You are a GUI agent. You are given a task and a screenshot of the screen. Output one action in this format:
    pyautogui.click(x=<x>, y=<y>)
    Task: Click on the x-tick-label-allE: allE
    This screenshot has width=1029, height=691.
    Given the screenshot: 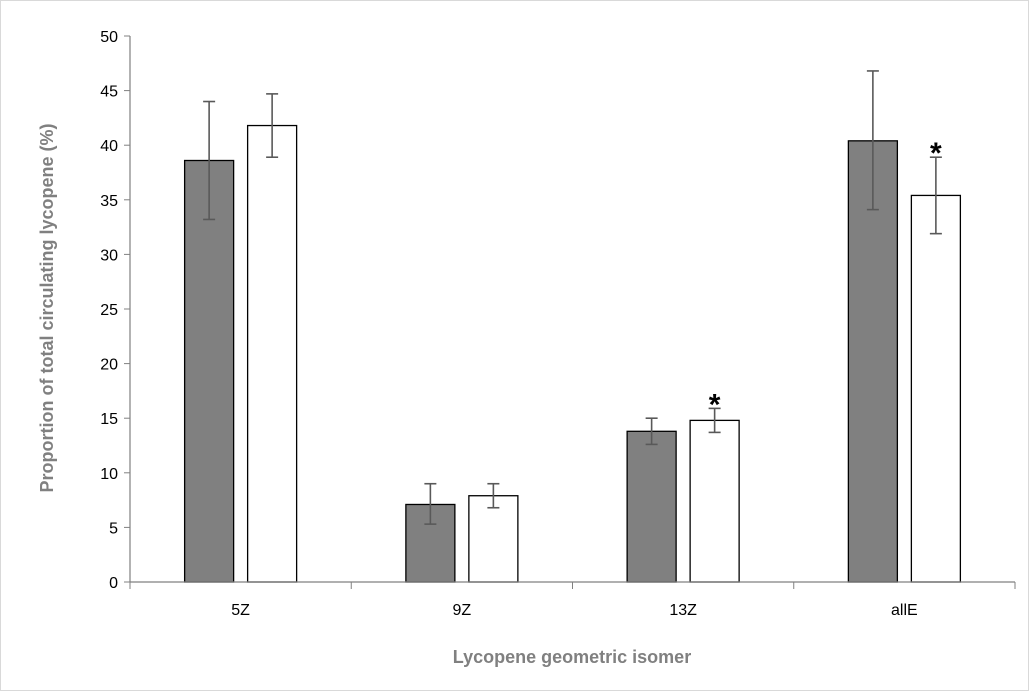 What is the action you would take?
    pyautogui.click(x=904, y=610)
    